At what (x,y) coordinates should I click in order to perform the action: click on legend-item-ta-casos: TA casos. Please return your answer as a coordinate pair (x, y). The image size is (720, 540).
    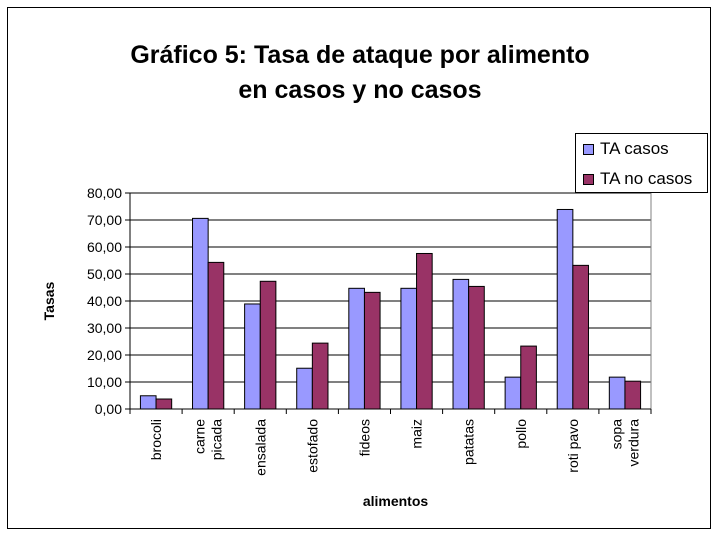
    Looking at the image, I should click on (626, 149).